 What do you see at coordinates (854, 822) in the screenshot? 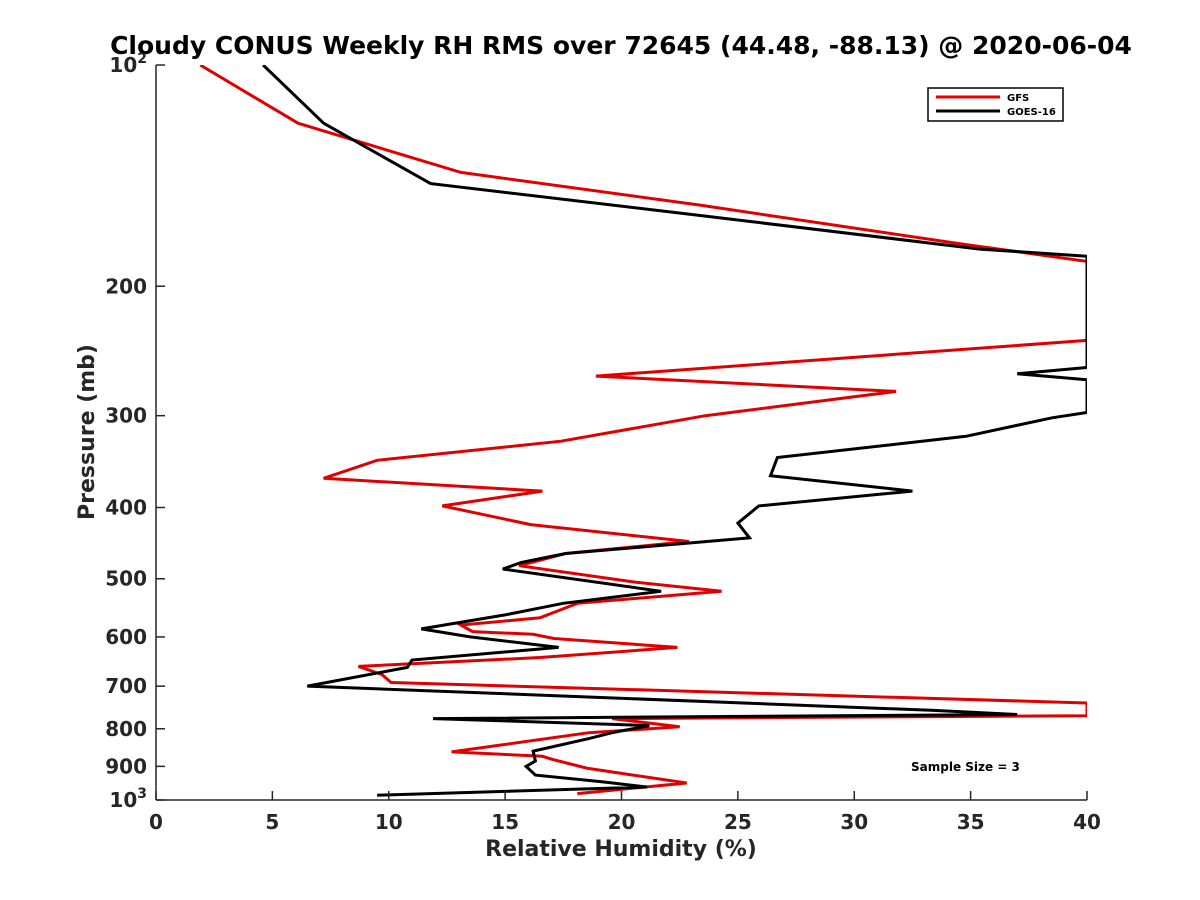
I see `x-tick-label: 30` at bounding box center [854, 822].